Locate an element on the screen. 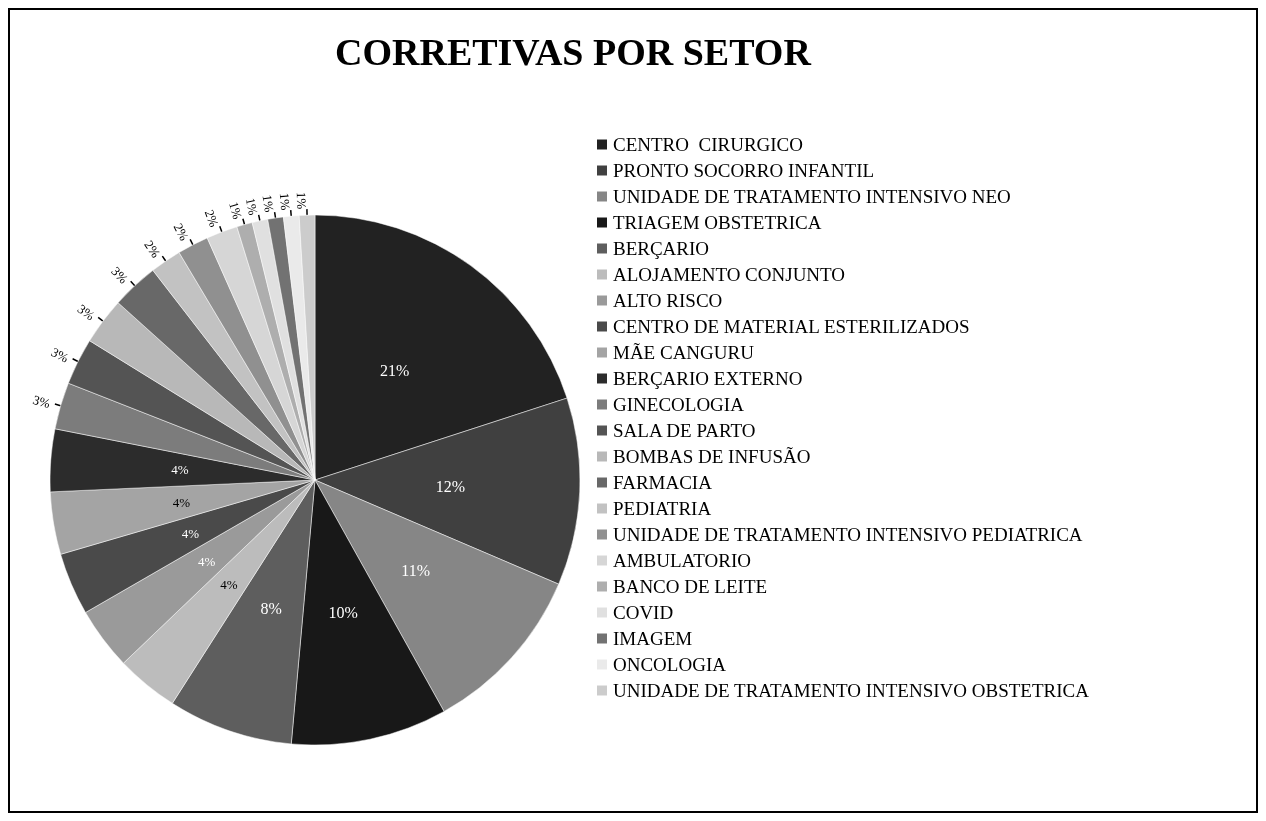 This screenshot has width=1266, height=821. legend-label: PRONTO SOCORRO INFANTIL is located at coordinates (744, 170).